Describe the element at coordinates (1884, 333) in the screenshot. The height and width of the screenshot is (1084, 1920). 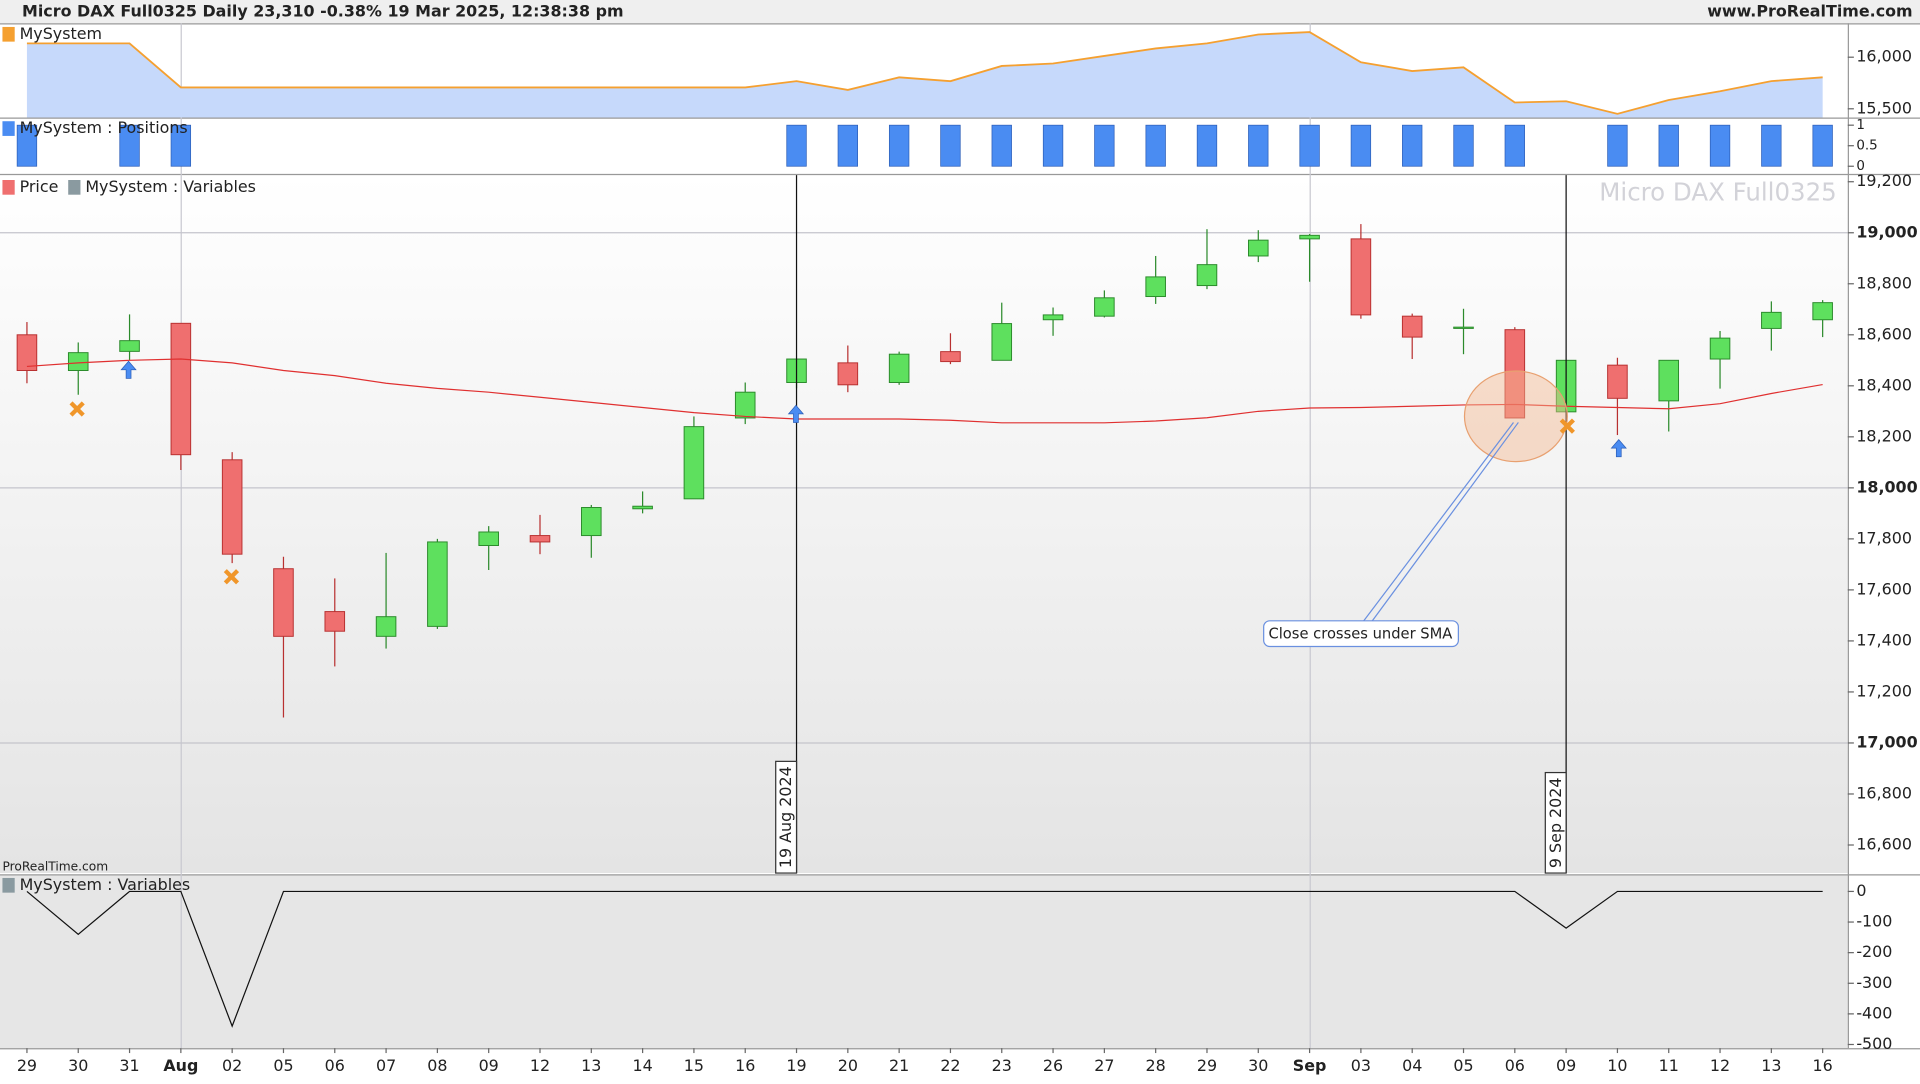
I see `y-tick-label: 18,600` at that location.